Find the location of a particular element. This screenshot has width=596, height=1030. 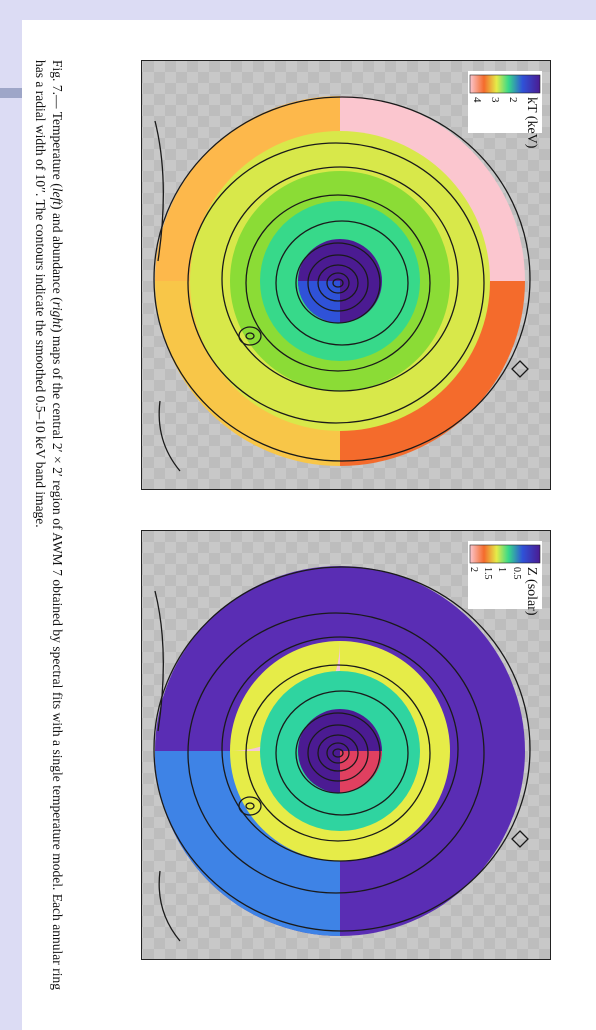

slide-top-bar is located at coordinates (298, 10).